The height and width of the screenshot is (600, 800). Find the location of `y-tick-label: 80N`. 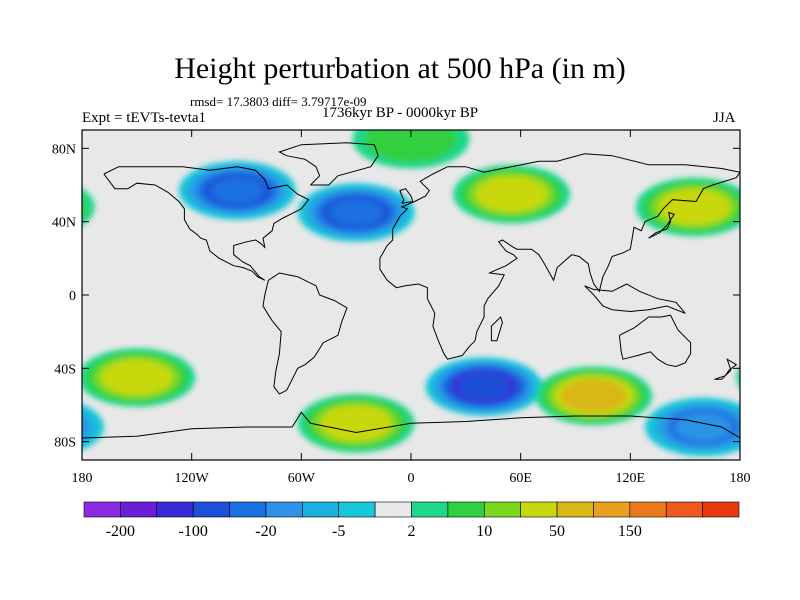

y-tick-label: 80N is located at coordinates (64, 149).